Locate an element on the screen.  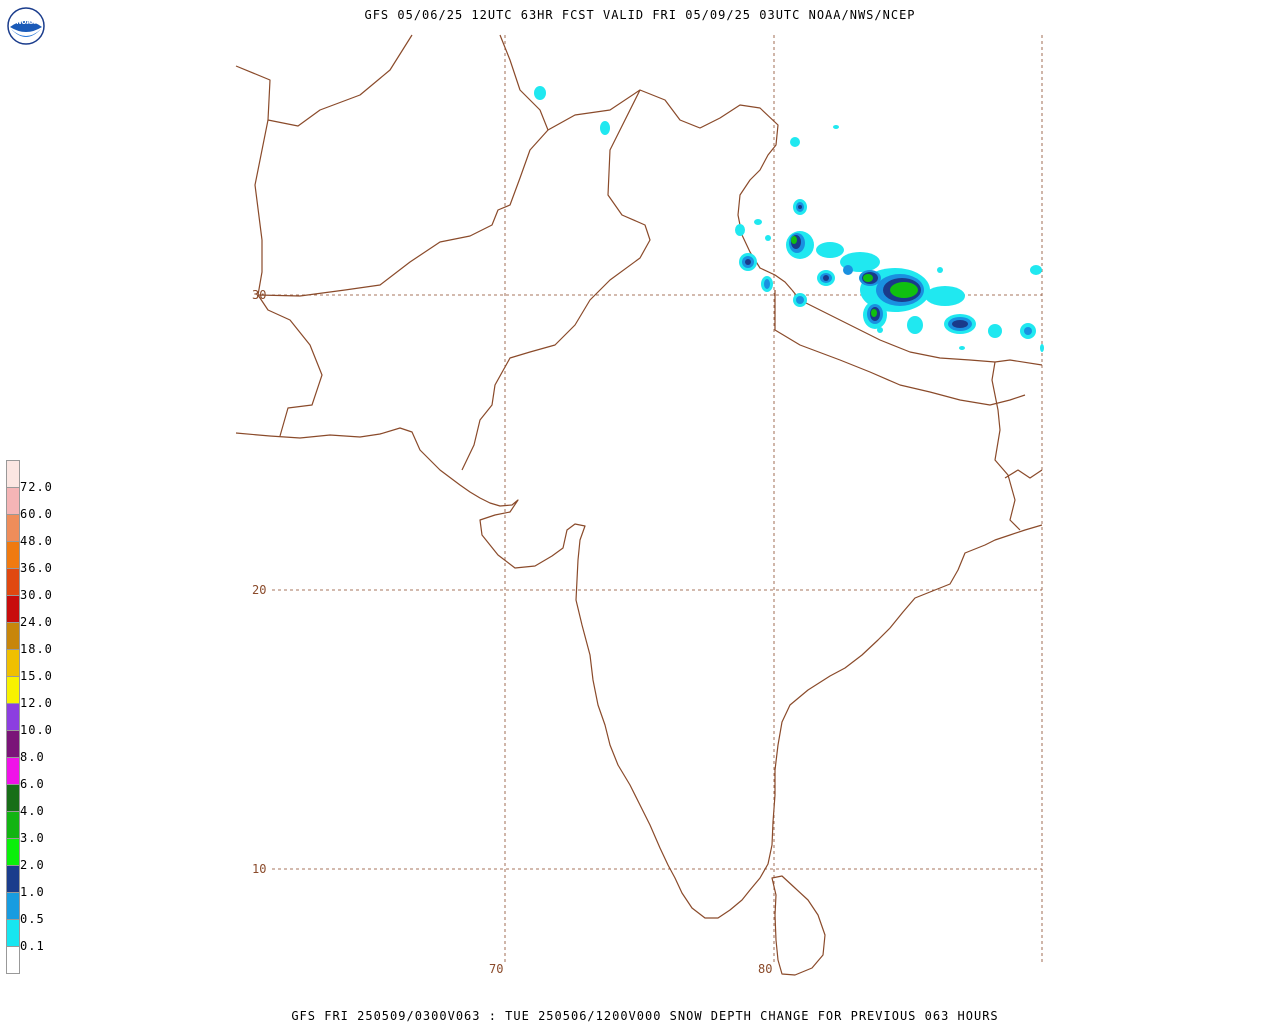
lon-label-70: 70 is located at coordinates (496, 969).